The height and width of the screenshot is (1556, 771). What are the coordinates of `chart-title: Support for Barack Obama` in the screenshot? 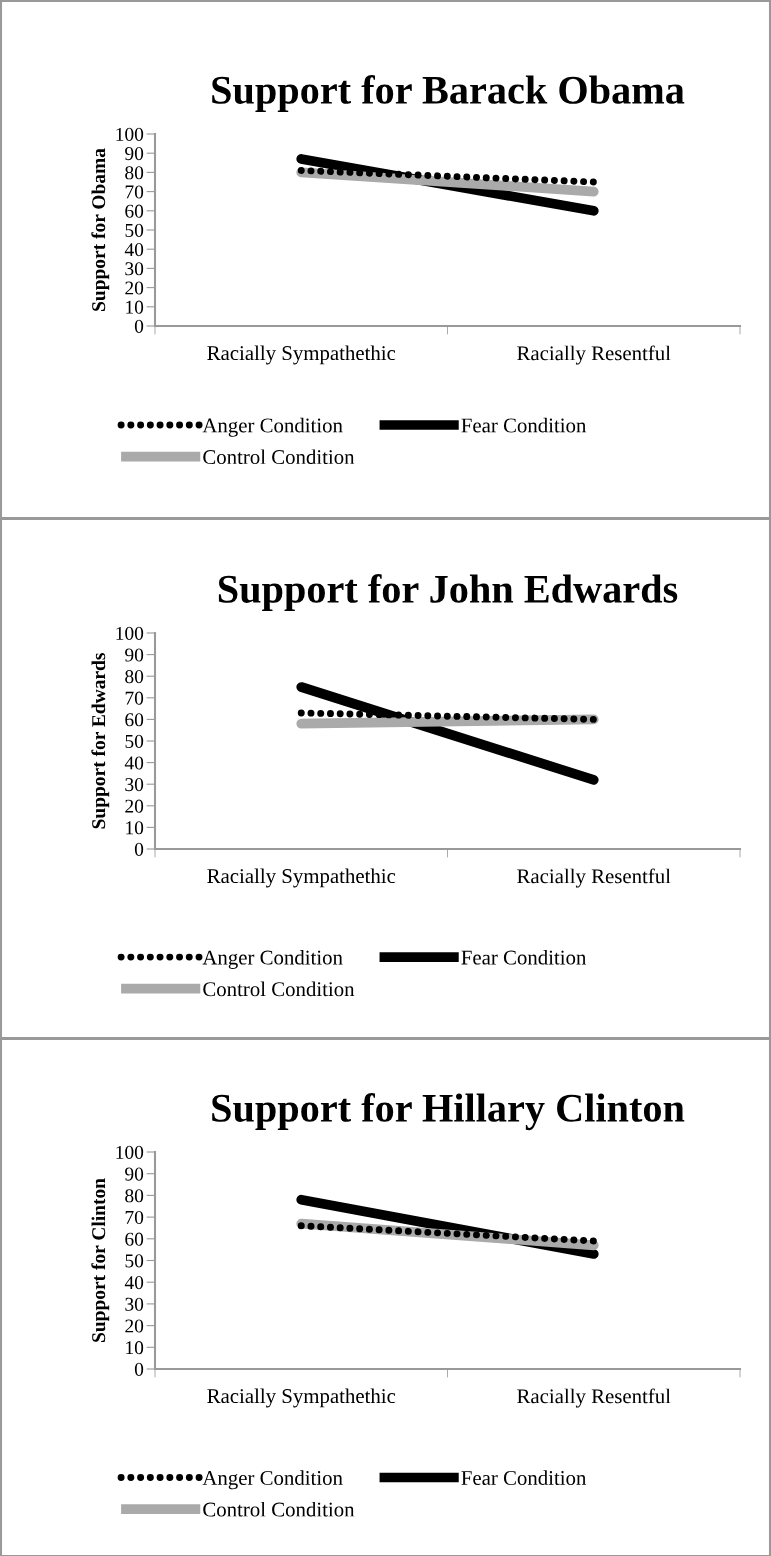 It's located at (448, 94).